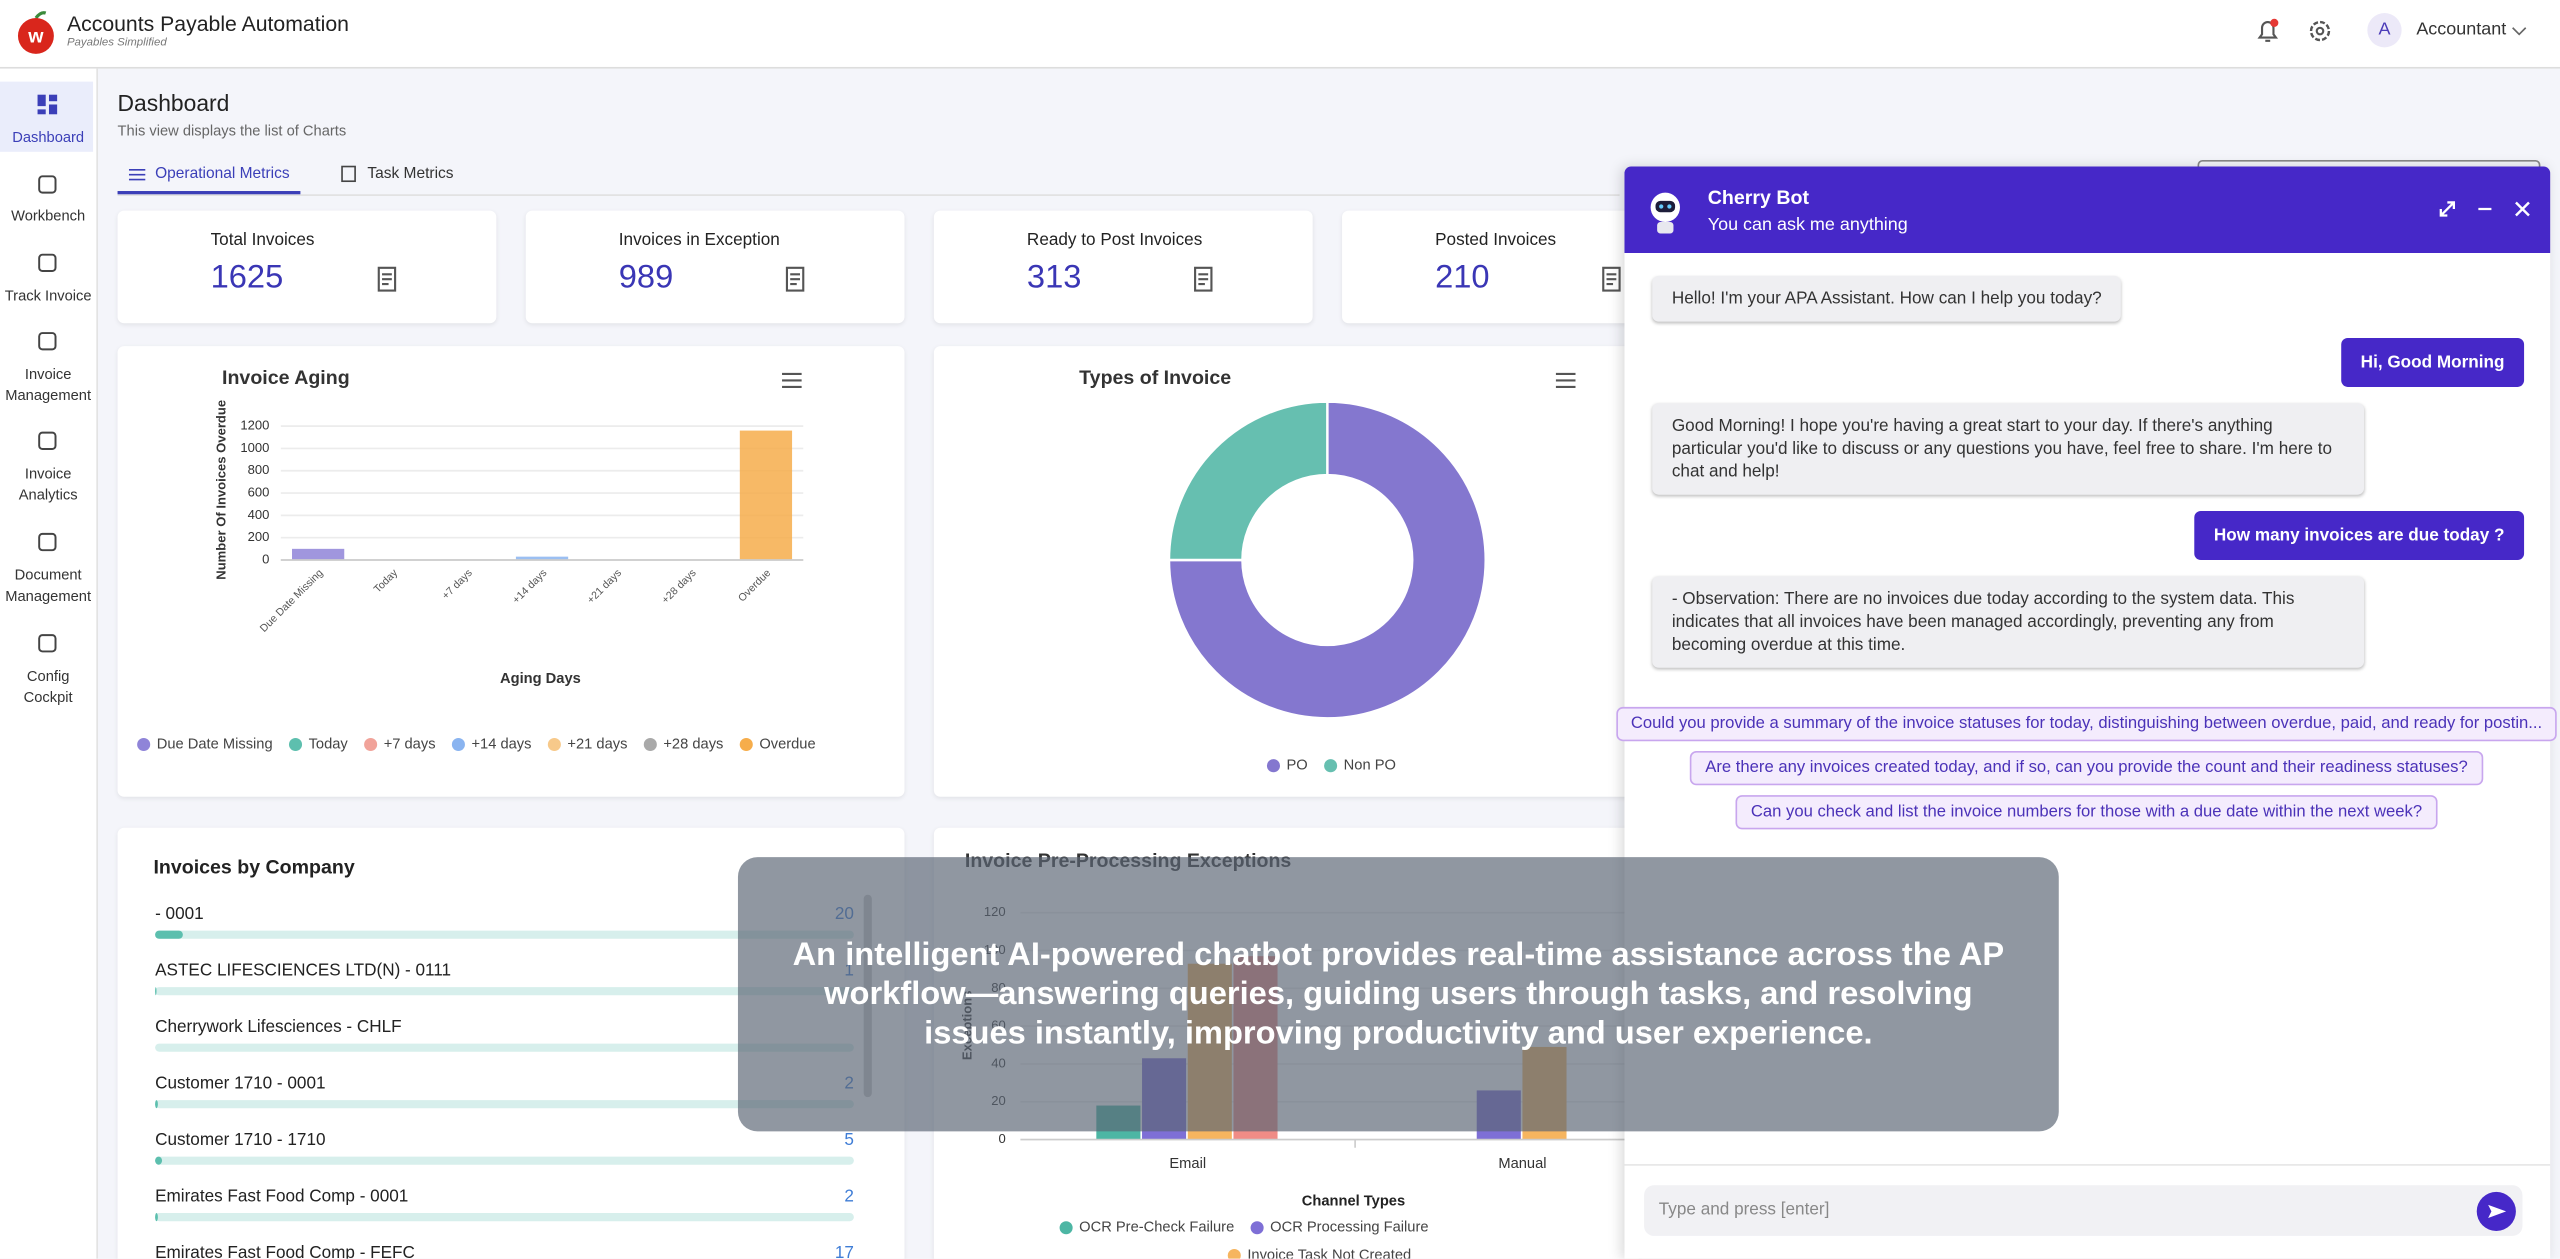  What do you see at coordinates (2448, 209) in the screenshot?
I see `expand-button` at bounding box center [2448, 209].